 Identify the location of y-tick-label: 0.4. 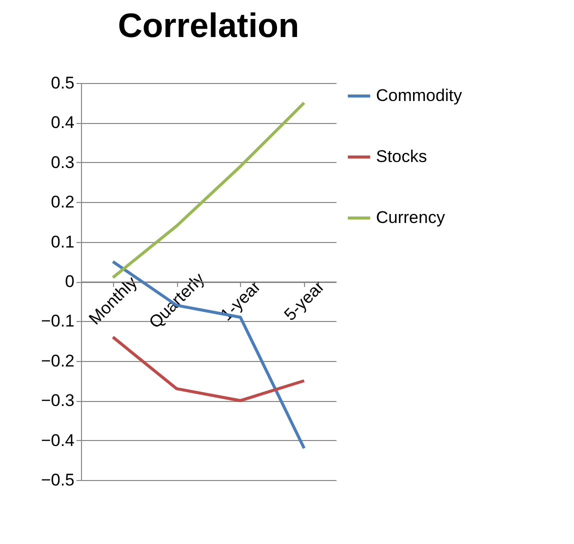
(62, 122).